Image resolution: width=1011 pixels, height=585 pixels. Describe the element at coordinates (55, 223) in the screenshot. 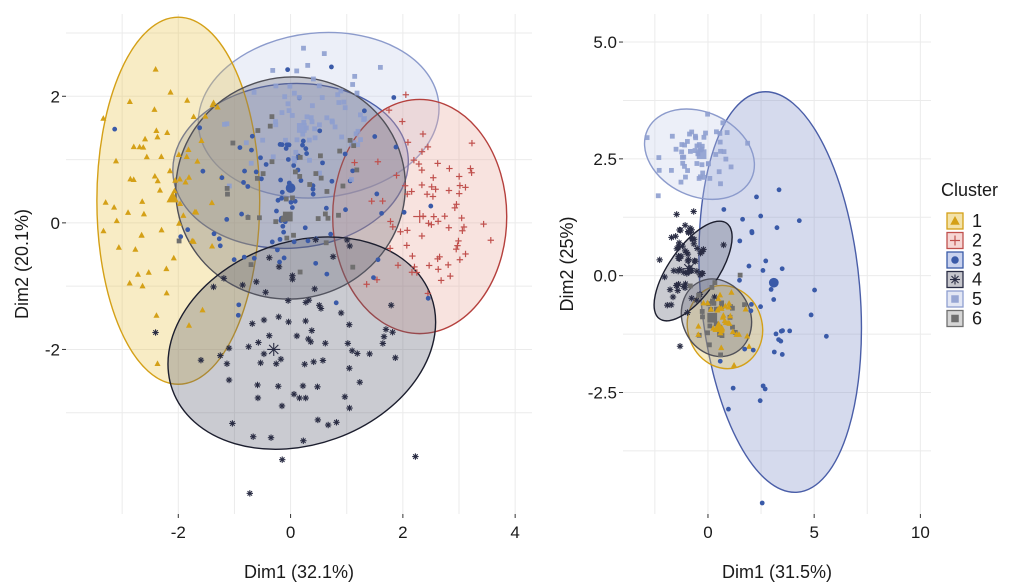

I see `y-axis: -2 0 2` at that location.